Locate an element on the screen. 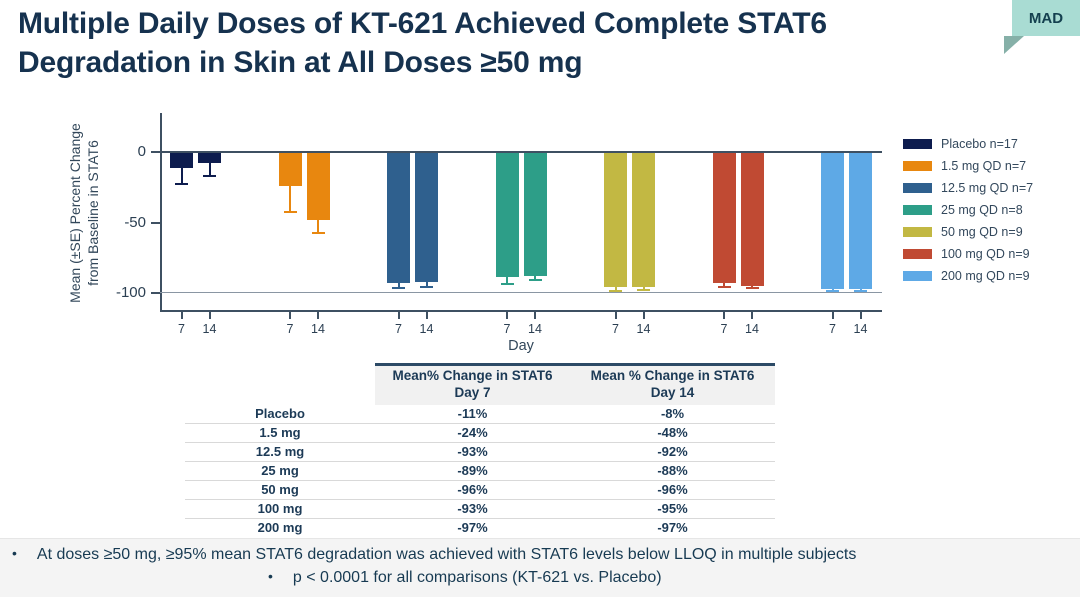 This screenshot has width=1080, height=597. bar-1-5mg-day7 is located at coordinates (290, 169).